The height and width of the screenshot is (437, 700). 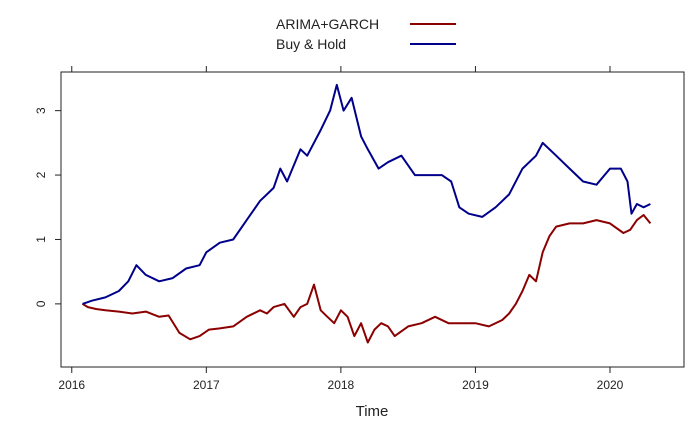 What do you see at coordinates (41, 303) in the screenshot?
I see `y-tick-label: 0` at bounding box center [41, 303].